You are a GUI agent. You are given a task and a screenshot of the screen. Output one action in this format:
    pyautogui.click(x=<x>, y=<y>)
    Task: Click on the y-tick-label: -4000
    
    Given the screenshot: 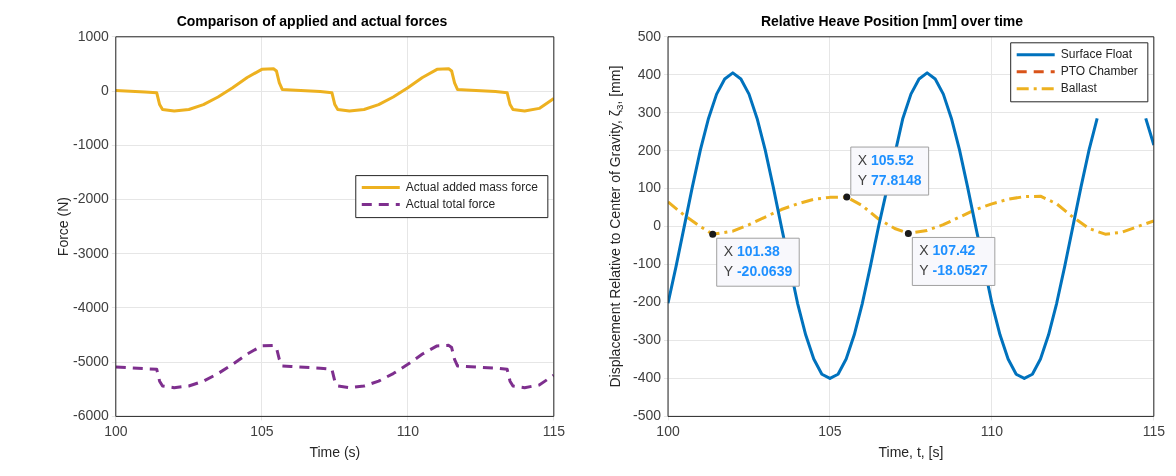 What is the action you would take?
    pyautogui.click(x=91, y=306)
    